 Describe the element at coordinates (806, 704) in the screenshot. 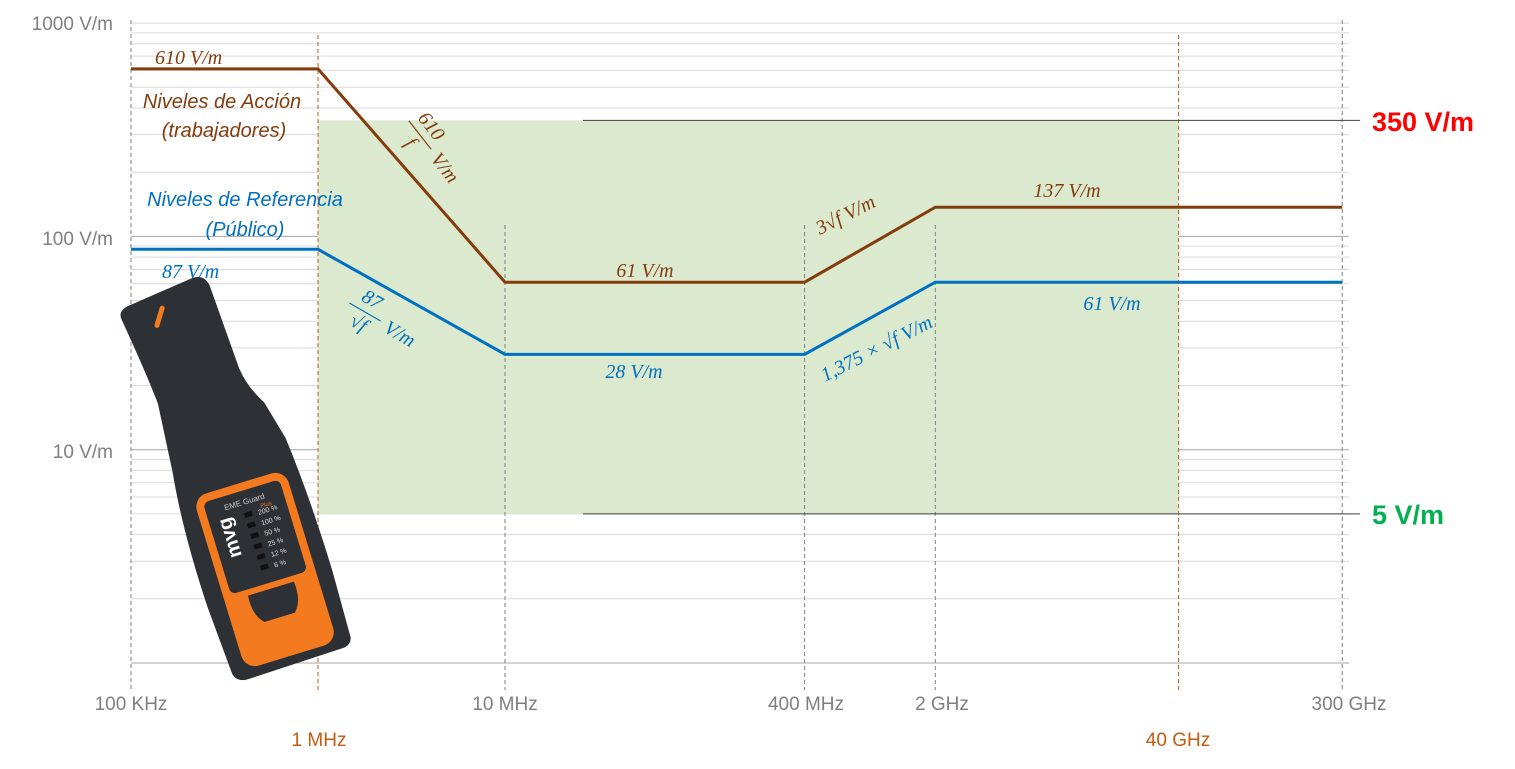

I see `x-tick-label: 400 MHz` at that location.